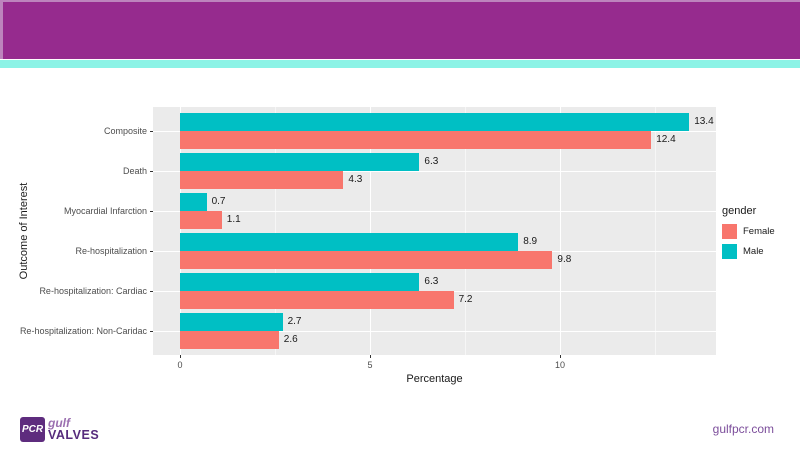 The width and height of the screenshot is (800, 450). Describe the element at coordinates (564, 259) in the screenshot. I see `bar-value-label: 9.8` at that location.